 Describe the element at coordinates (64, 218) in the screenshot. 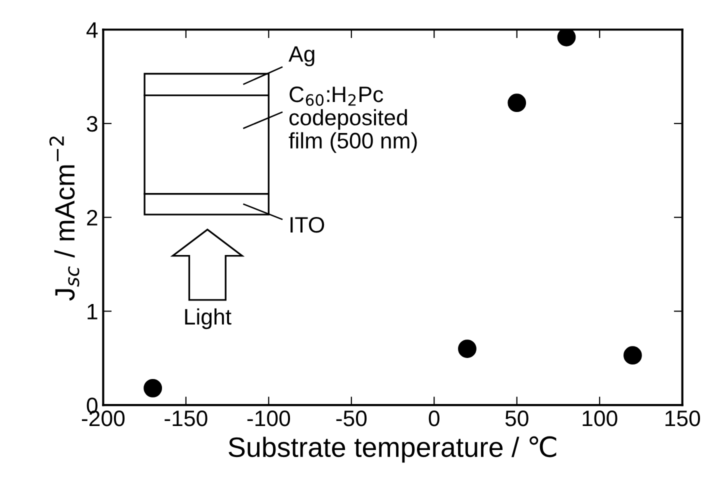

I see `y-axis-title: J$_{sc}$ / mAcm$^{−2}$` at that location.